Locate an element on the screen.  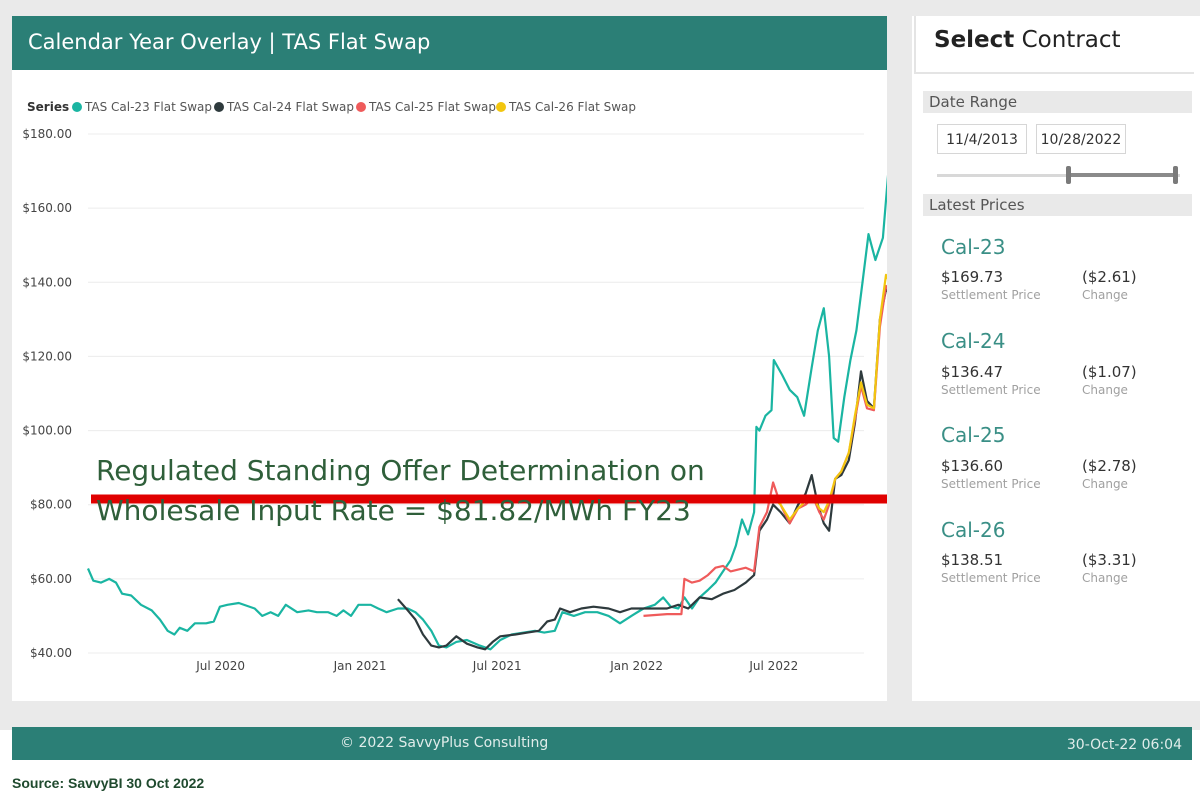
date-end-input: 10/28/2022 is located at coordinates (1081, 139).